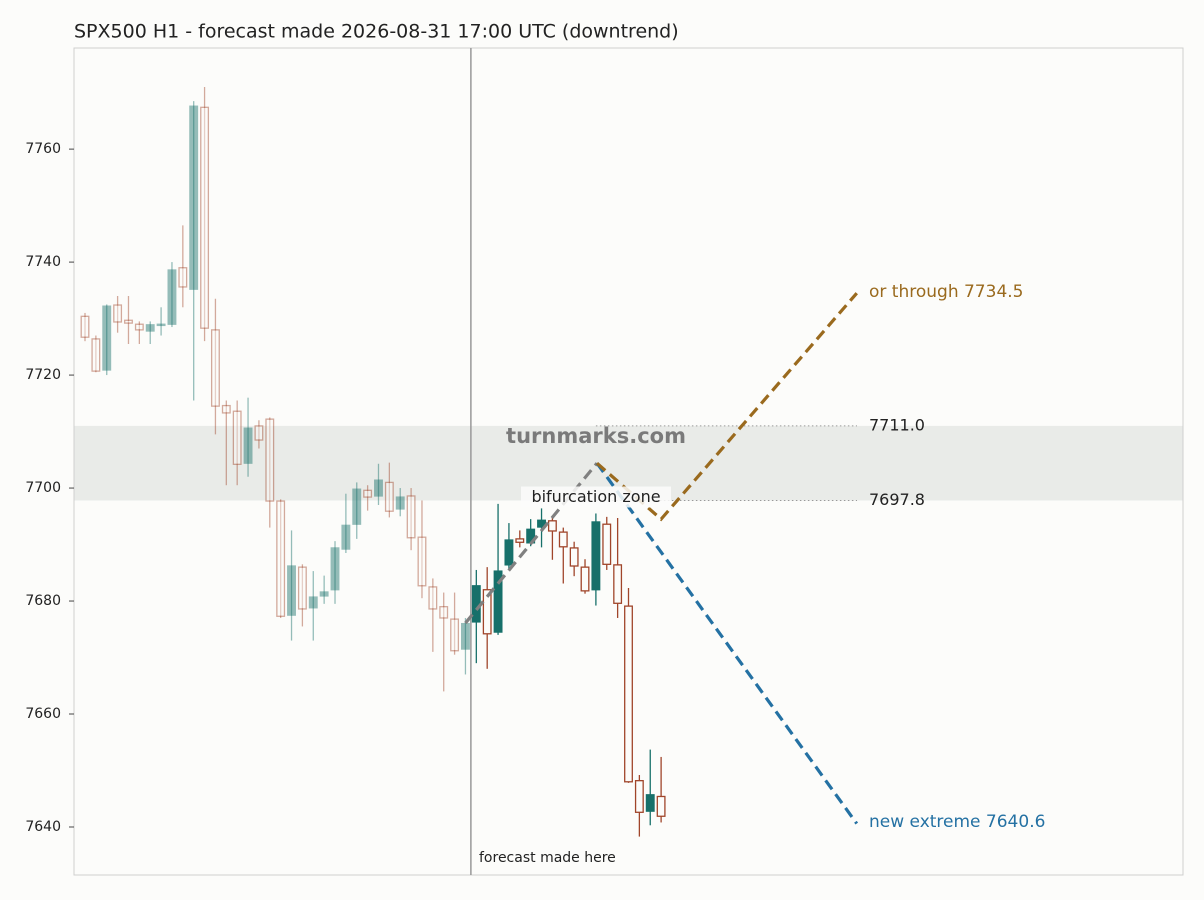 The image size is (1204, 900). I want to click on watermark: turnmarks.com, so click(596, 436).